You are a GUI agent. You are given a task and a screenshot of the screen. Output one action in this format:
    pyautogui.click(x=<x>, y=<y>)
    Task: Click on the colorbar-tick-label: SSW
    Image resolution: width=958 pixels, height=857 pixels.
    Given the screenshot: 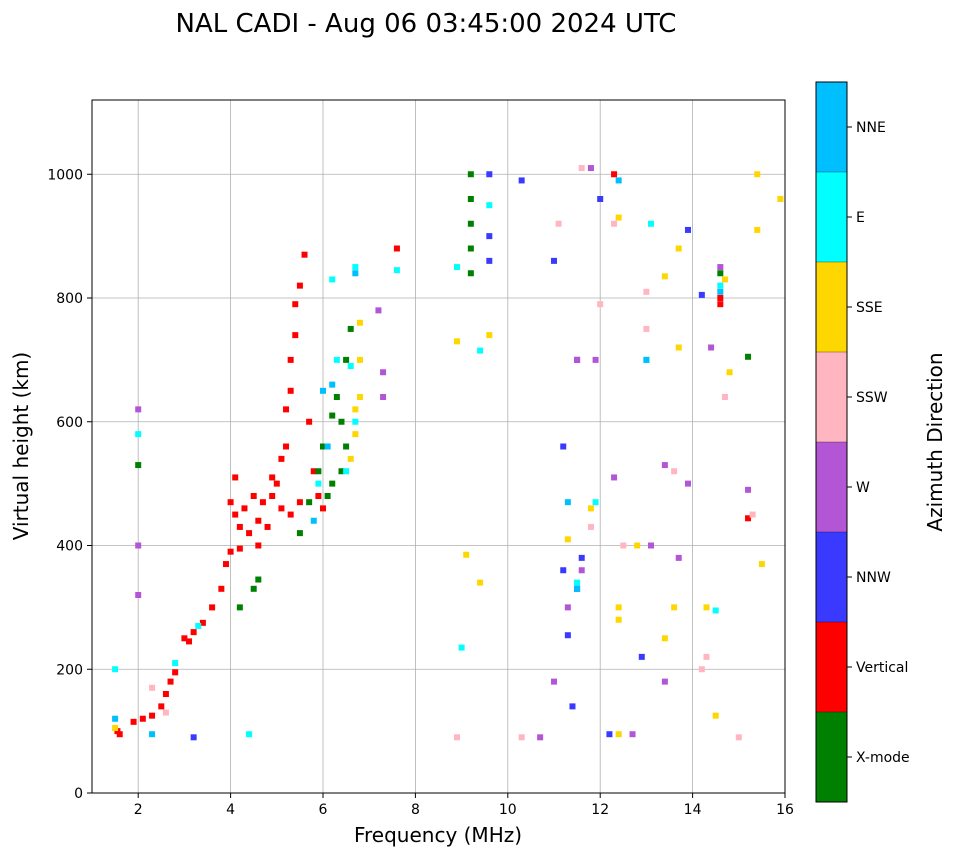 What is the action you would take?
    pyautogui.click(x=872, y=398)
    